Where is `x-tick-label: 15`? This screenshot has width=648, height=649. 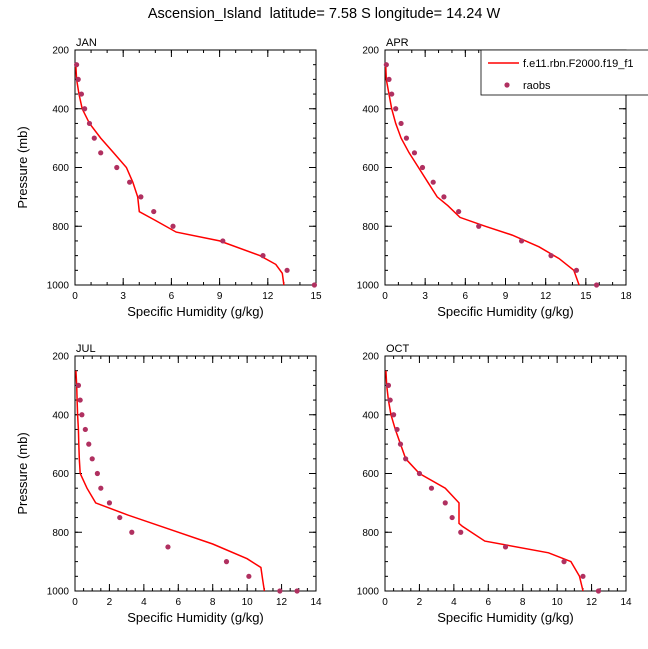
x-tick-label: 15 is located at coordinates (586, 296).